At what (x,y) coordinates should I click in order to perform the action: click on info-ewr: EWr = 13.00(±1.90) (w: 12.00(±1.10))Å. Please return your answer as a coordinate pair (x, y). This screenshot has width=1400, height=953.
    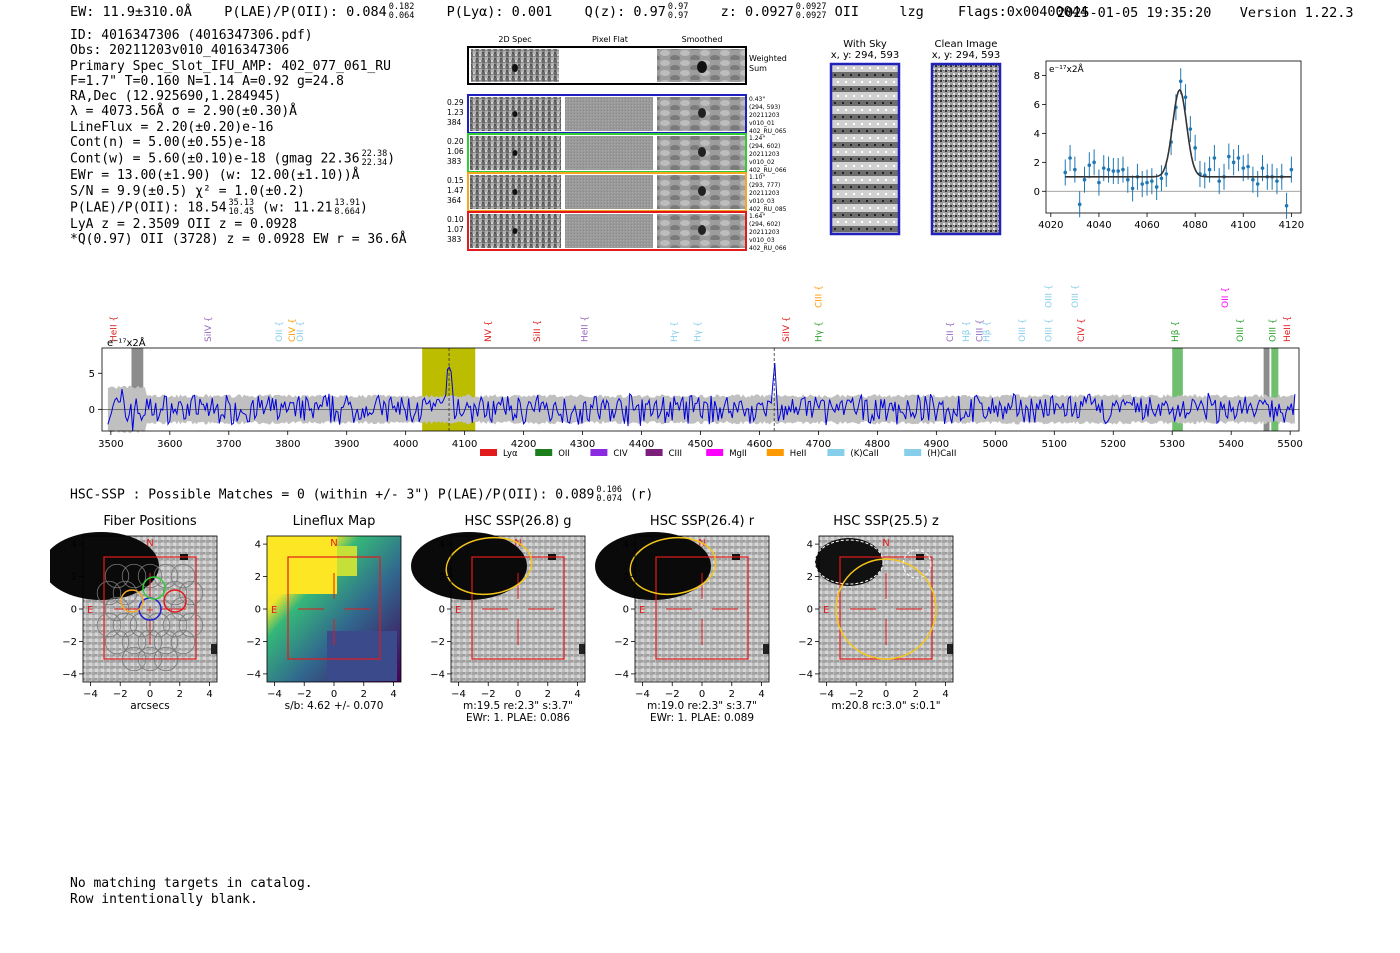
    Looking at the image, I should click on (215, 176).